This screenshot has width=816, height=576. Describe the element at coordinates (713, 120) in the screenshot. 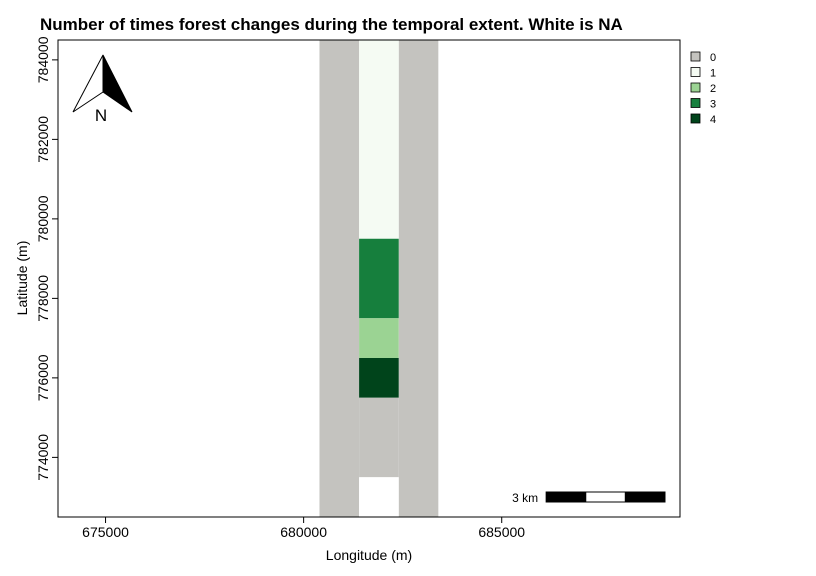

I see `legend-label-4: 4` at that location.